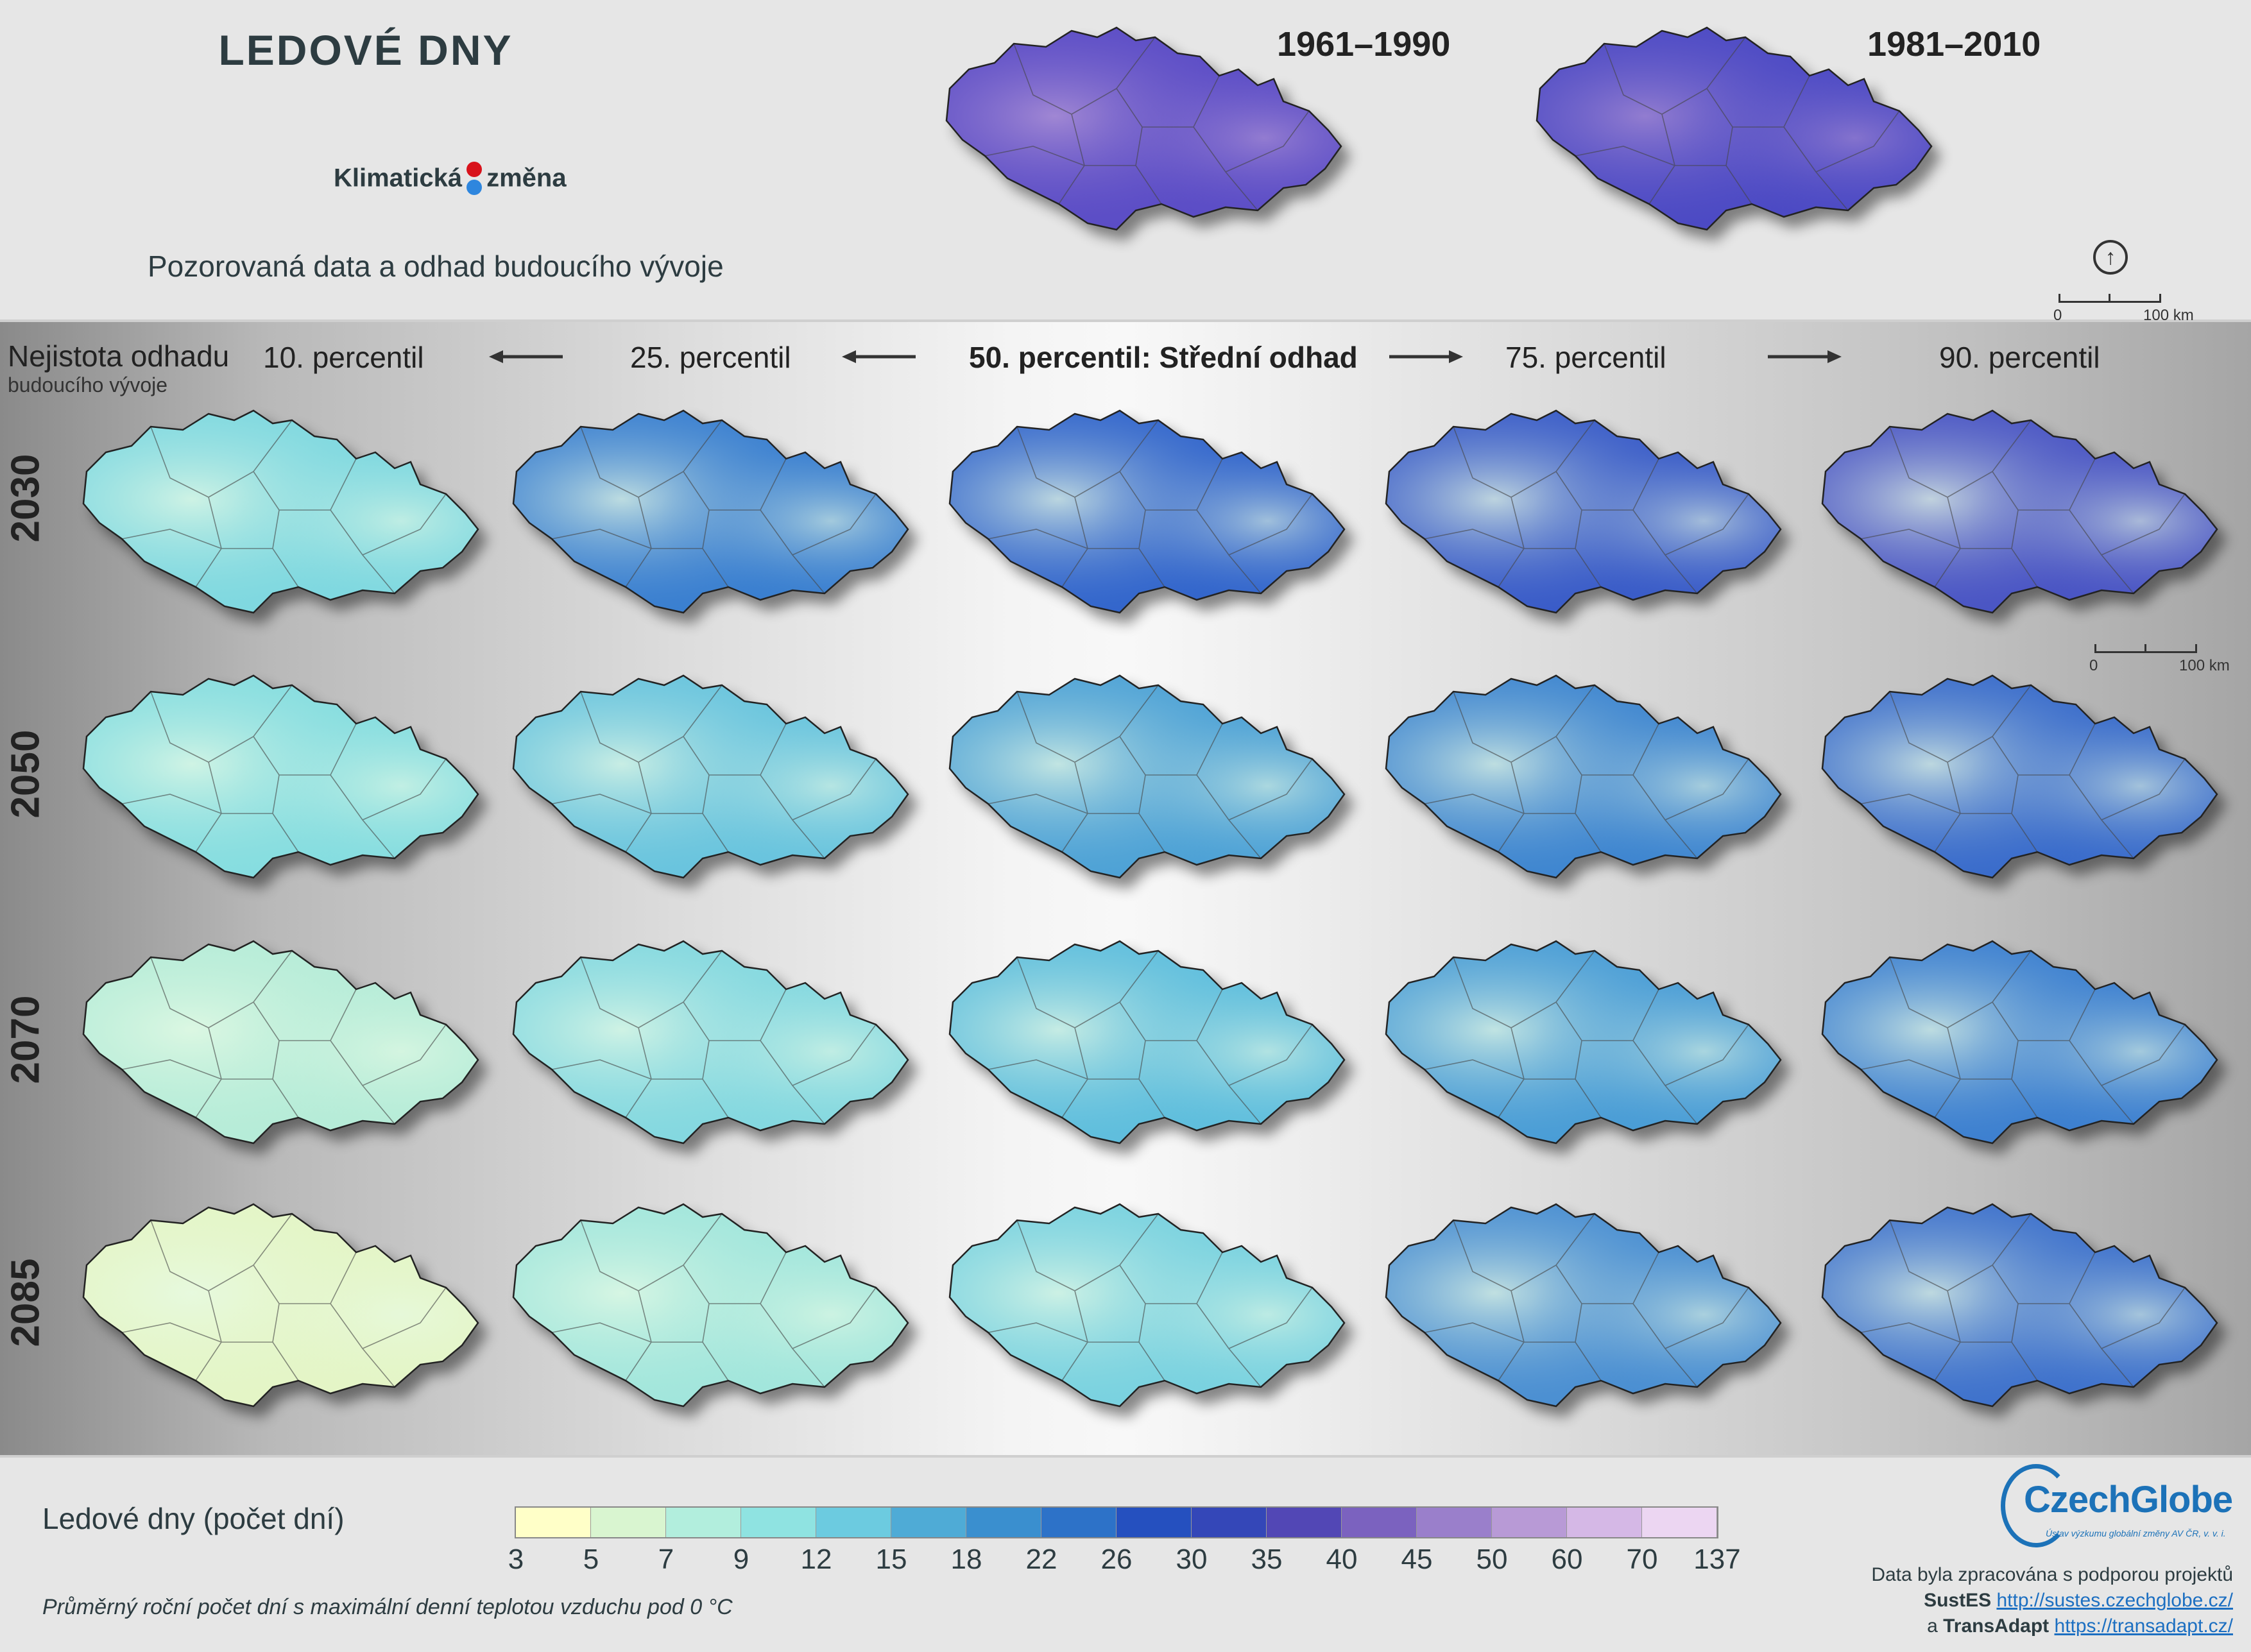  What do you see at coordinates (709, 1041) in the screenshot?
I see `map-2070-p25` at bounding box center [709, 1041].